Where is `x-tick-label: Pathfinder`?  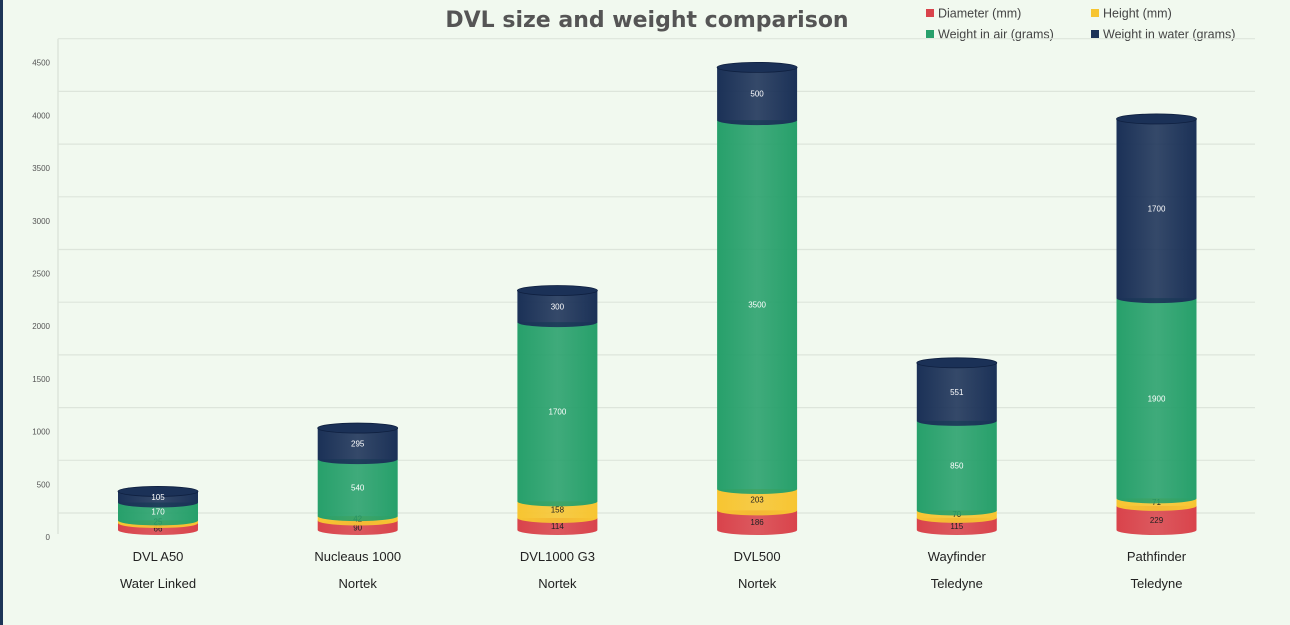
x-tick-label: Pathfinder is located at coordinates (1157, 556).